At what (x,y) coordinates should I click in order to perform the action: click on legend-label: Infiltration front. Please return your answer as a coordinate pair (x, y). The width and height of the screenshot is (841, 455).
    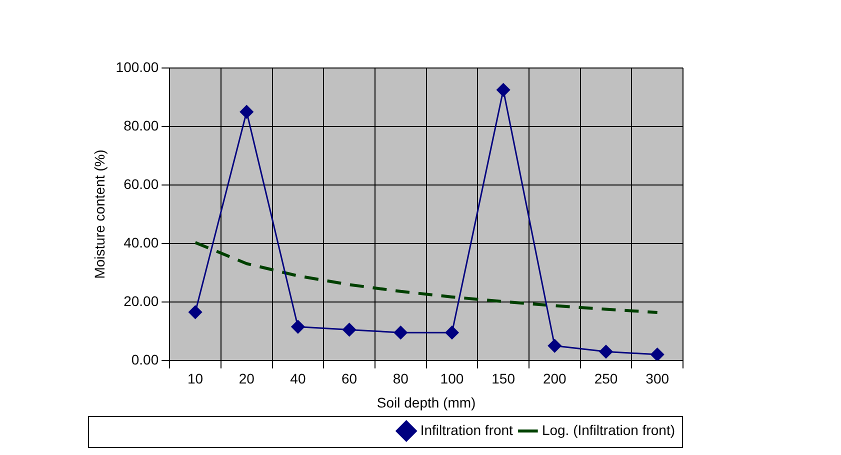
    Looking at the image, I should click on (467, 430).